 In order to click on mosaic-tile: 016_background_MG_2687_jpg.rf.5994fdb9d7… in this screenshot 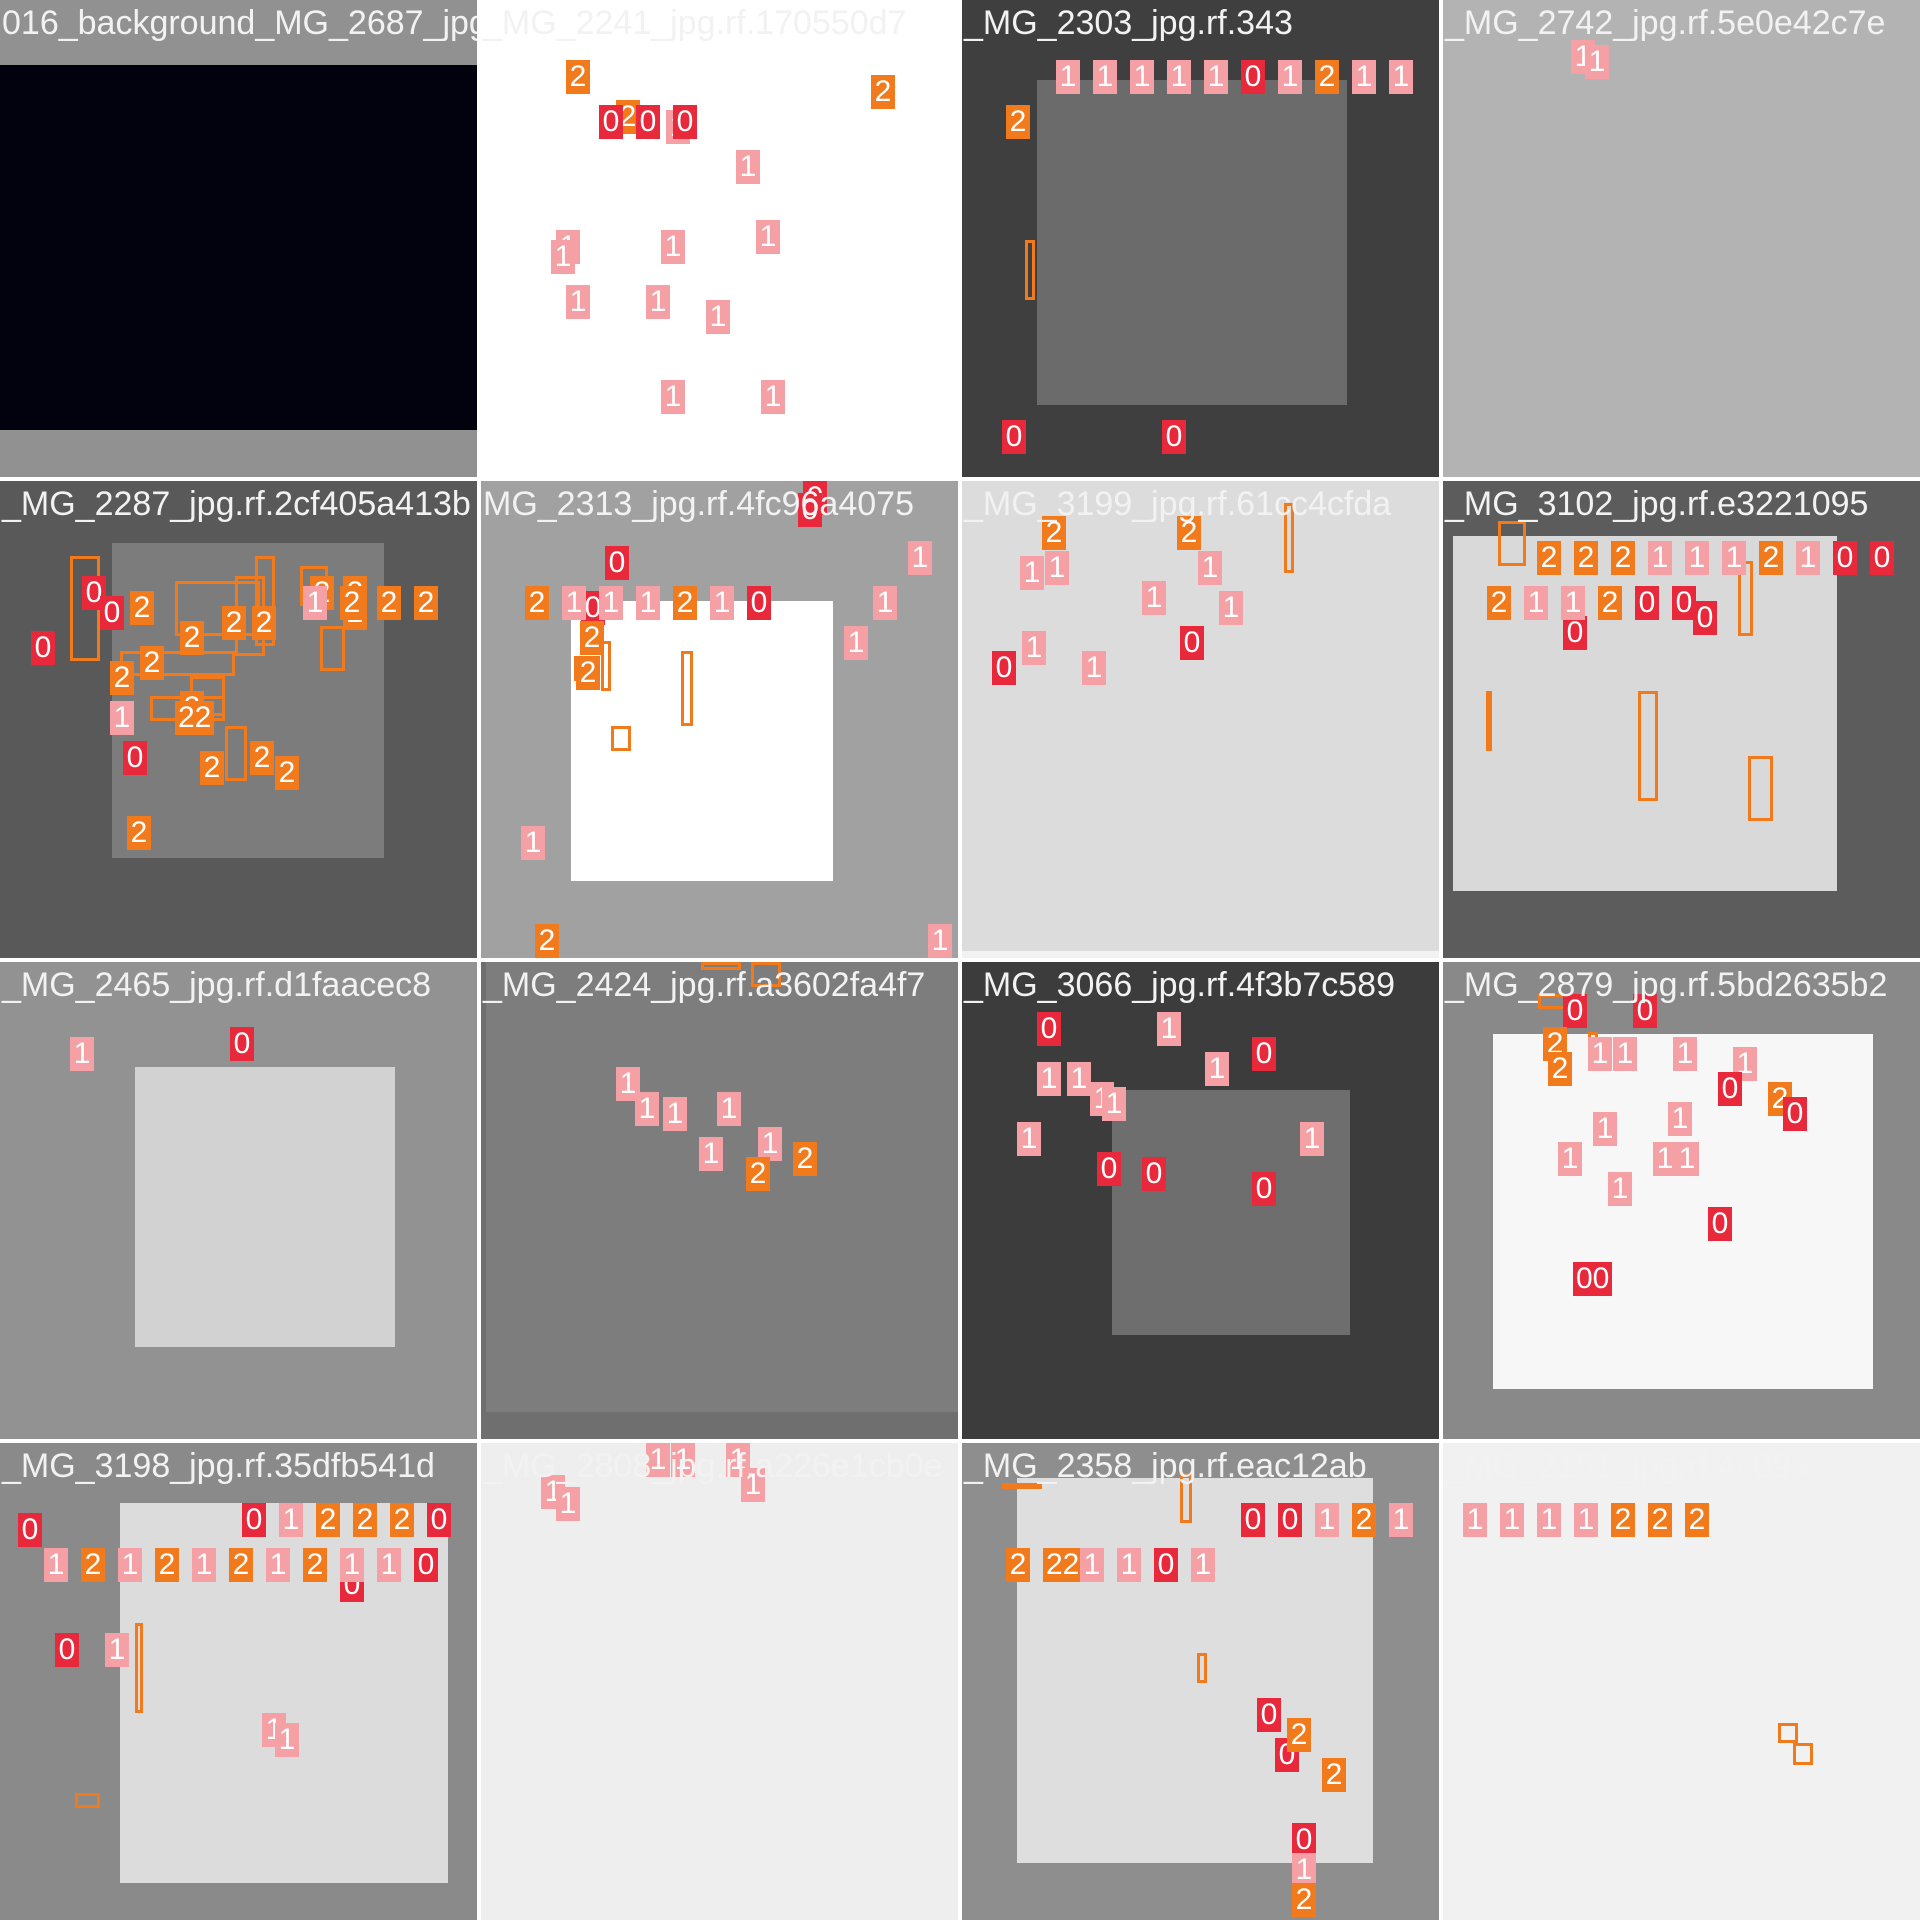, I will do `click(238, 238)`.